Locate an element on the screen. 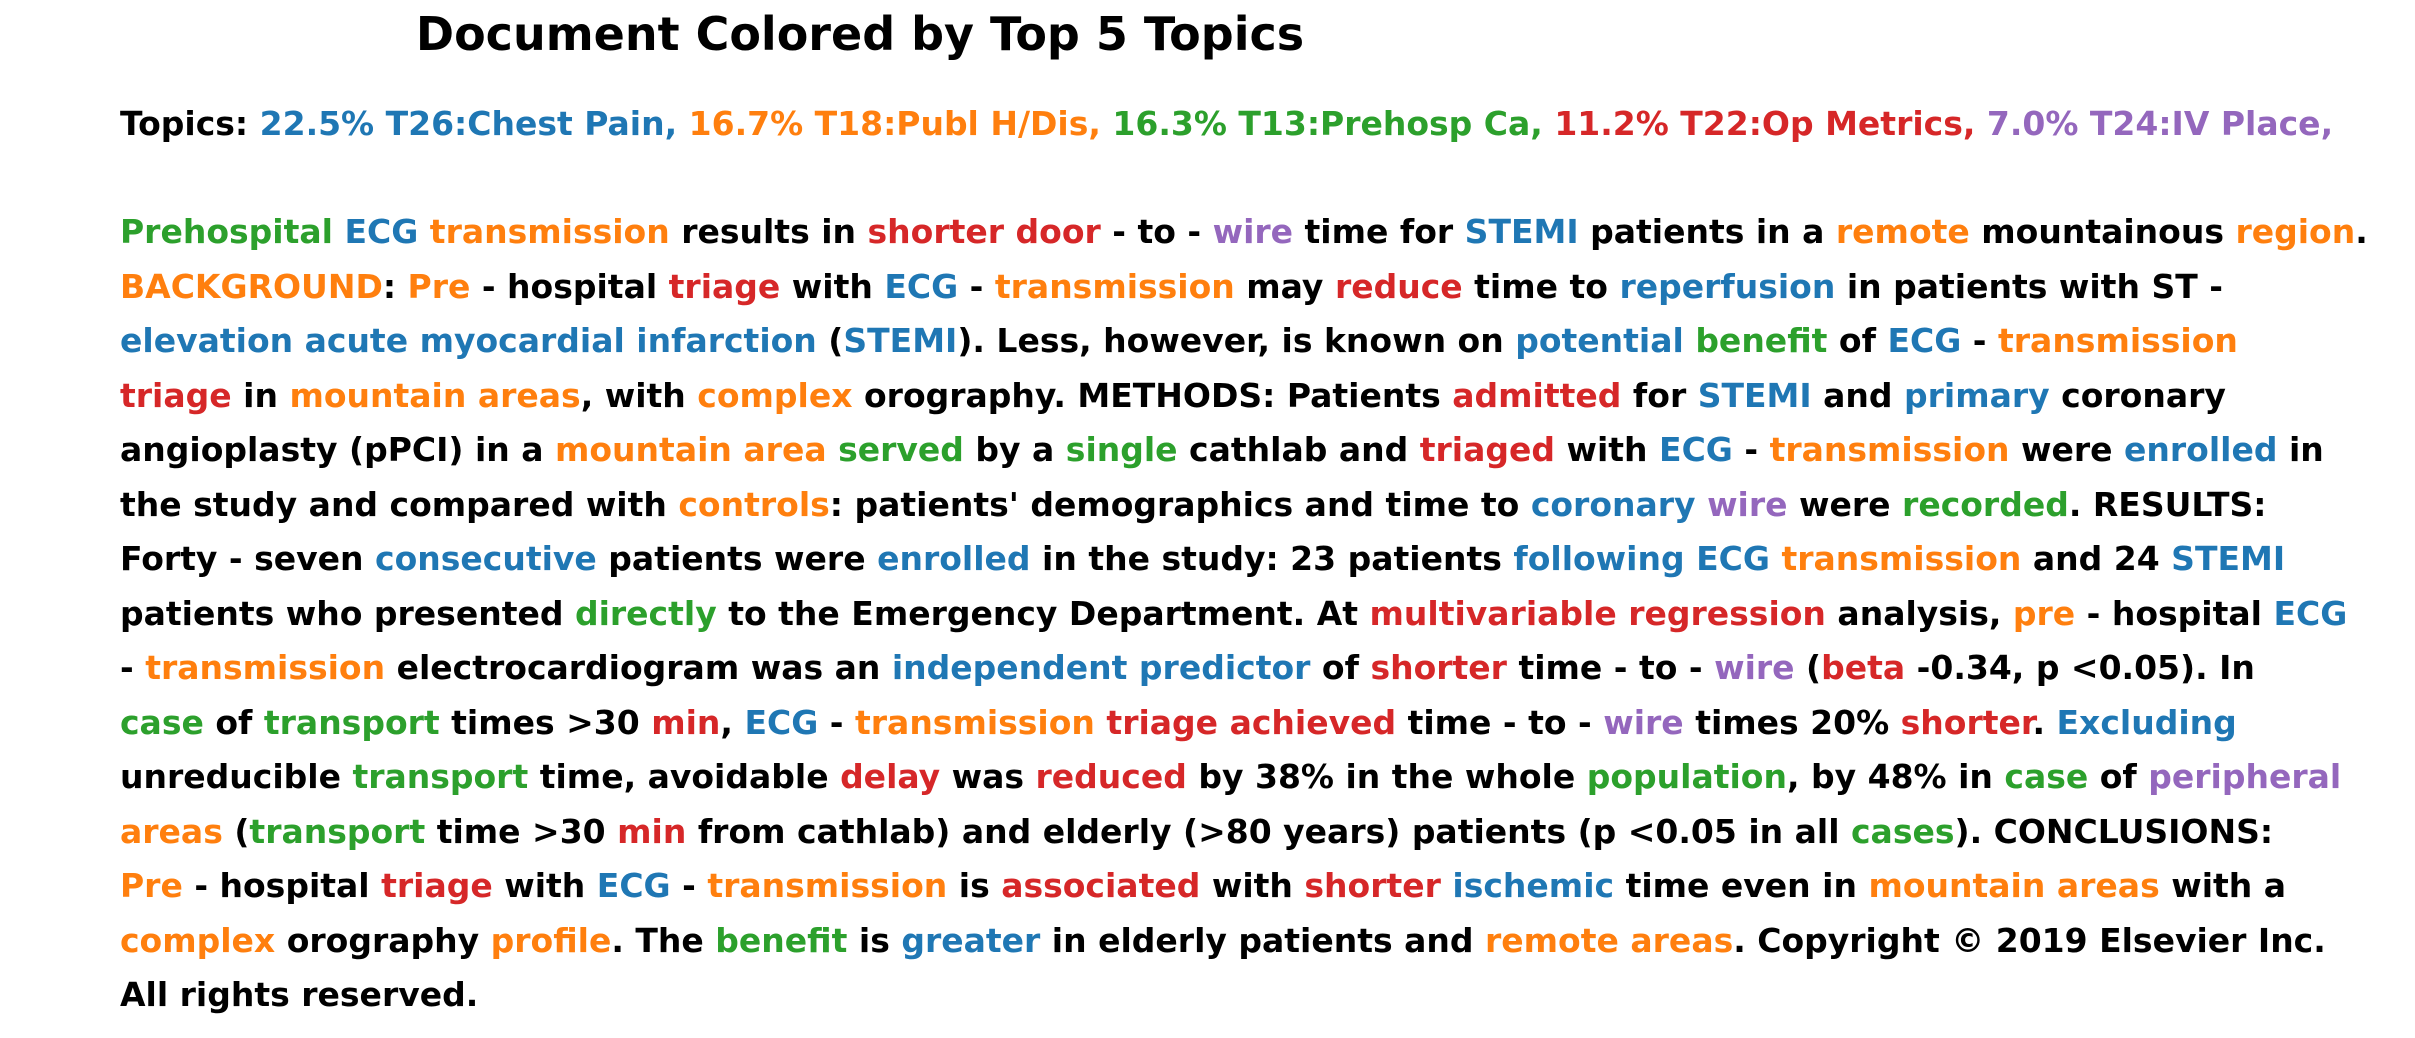 The height and width of the screenshot is (1038, 2415). topic-word-t18: remote is located at coordinates (1902, 231).